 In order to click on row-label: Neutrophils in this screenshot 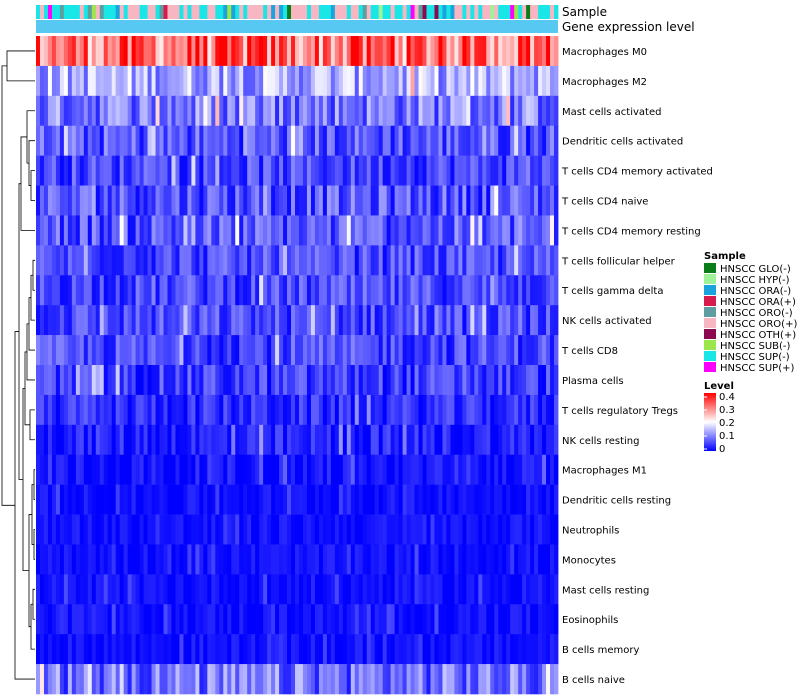, I will do `click(590, 531)`.